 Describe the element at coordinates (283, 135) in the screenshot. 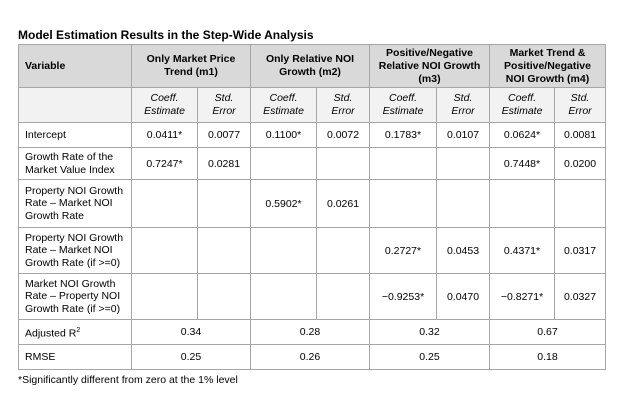

I see `table-cell: 0.1100*` at that location.